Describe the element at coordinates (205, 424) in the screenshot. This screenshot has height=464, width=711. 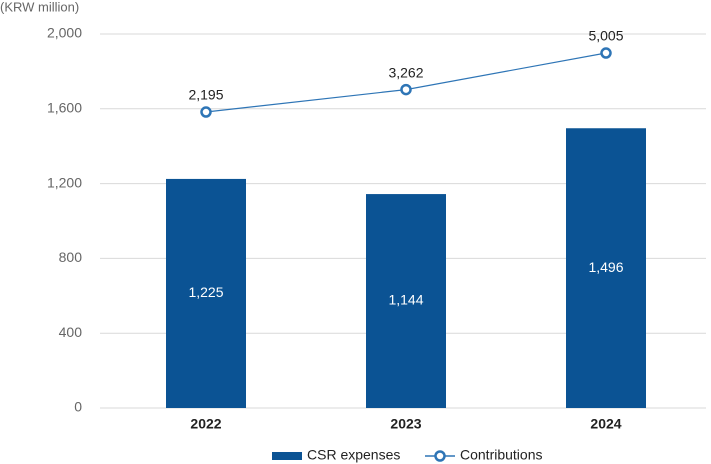
I see `x-tick-label: 2022` at that location.